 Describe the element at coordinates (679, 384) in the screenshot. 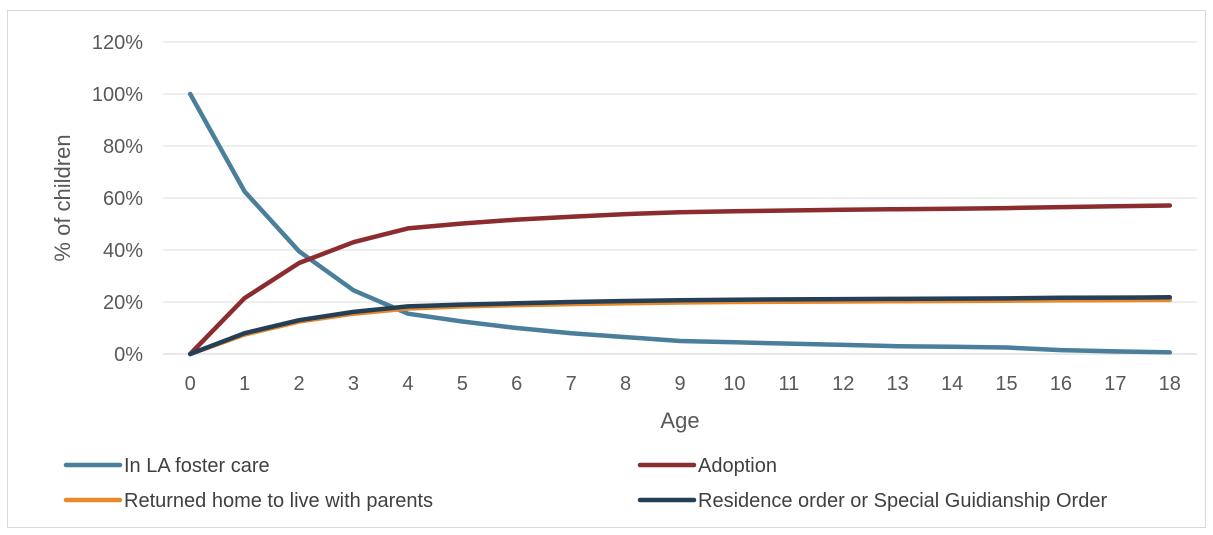

I see `x-tick-label: 9` at that location.